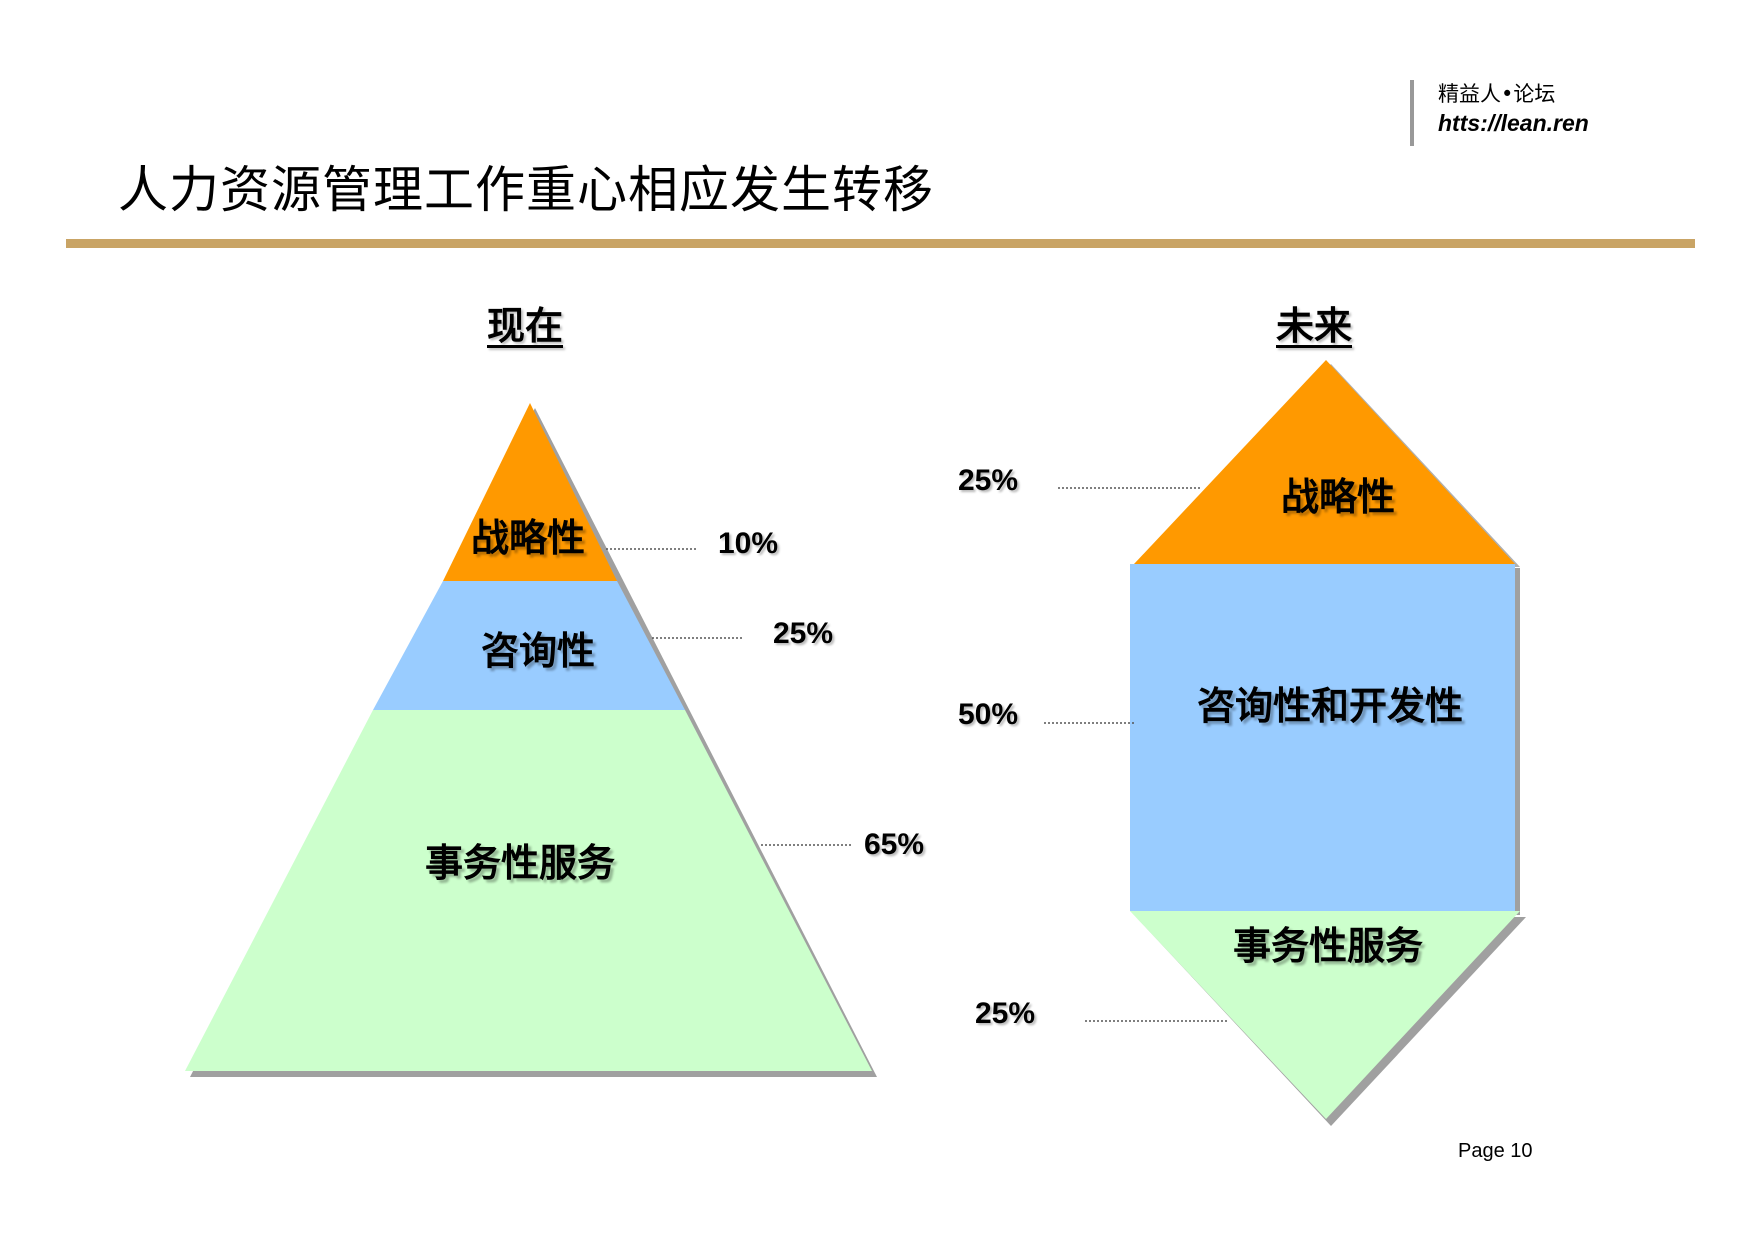 The image size is (1754, 1240). Describe the element at coordinates (1513, 123) in the screenshot. I see `brand-url: htts://lean.ren` at that location.